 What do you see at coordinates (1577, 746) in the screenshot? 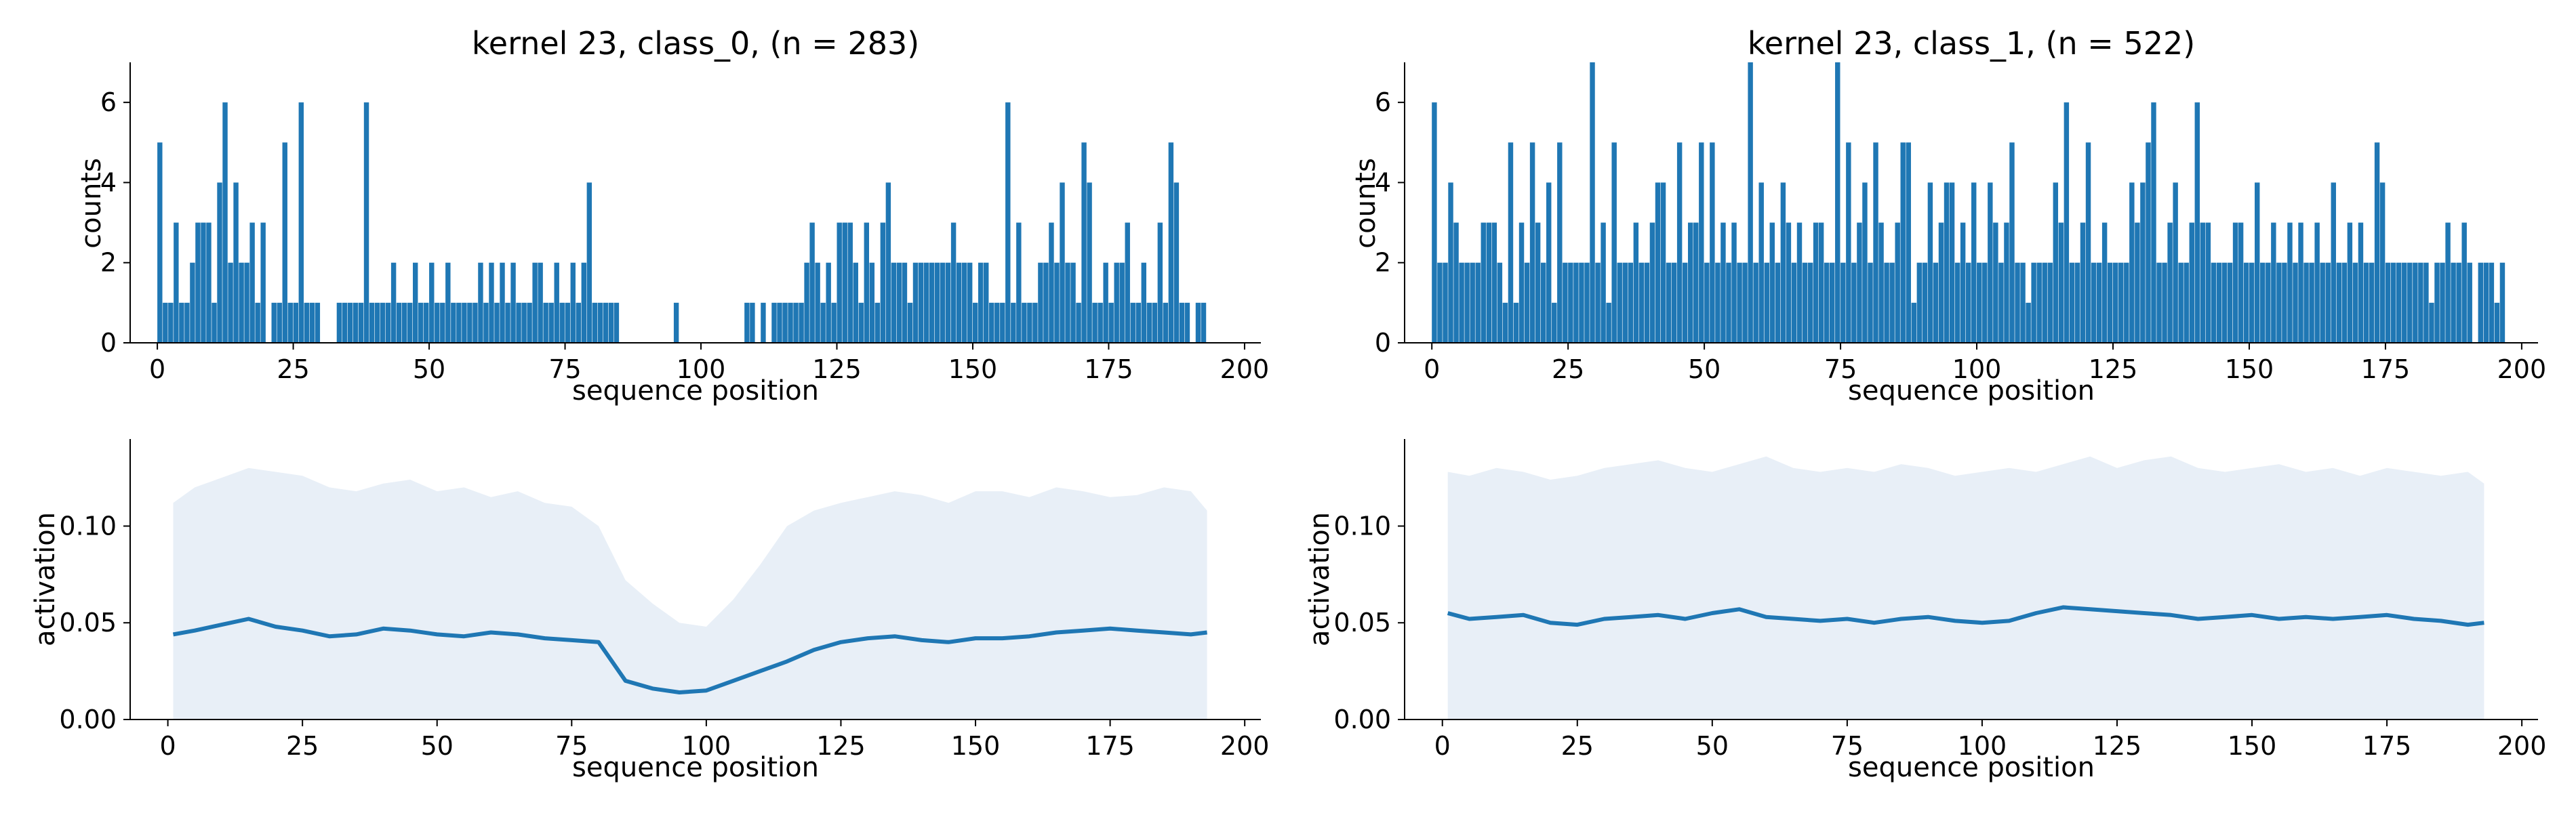
I see `x-tick-label: 25` at bounding box center [1577, 746].